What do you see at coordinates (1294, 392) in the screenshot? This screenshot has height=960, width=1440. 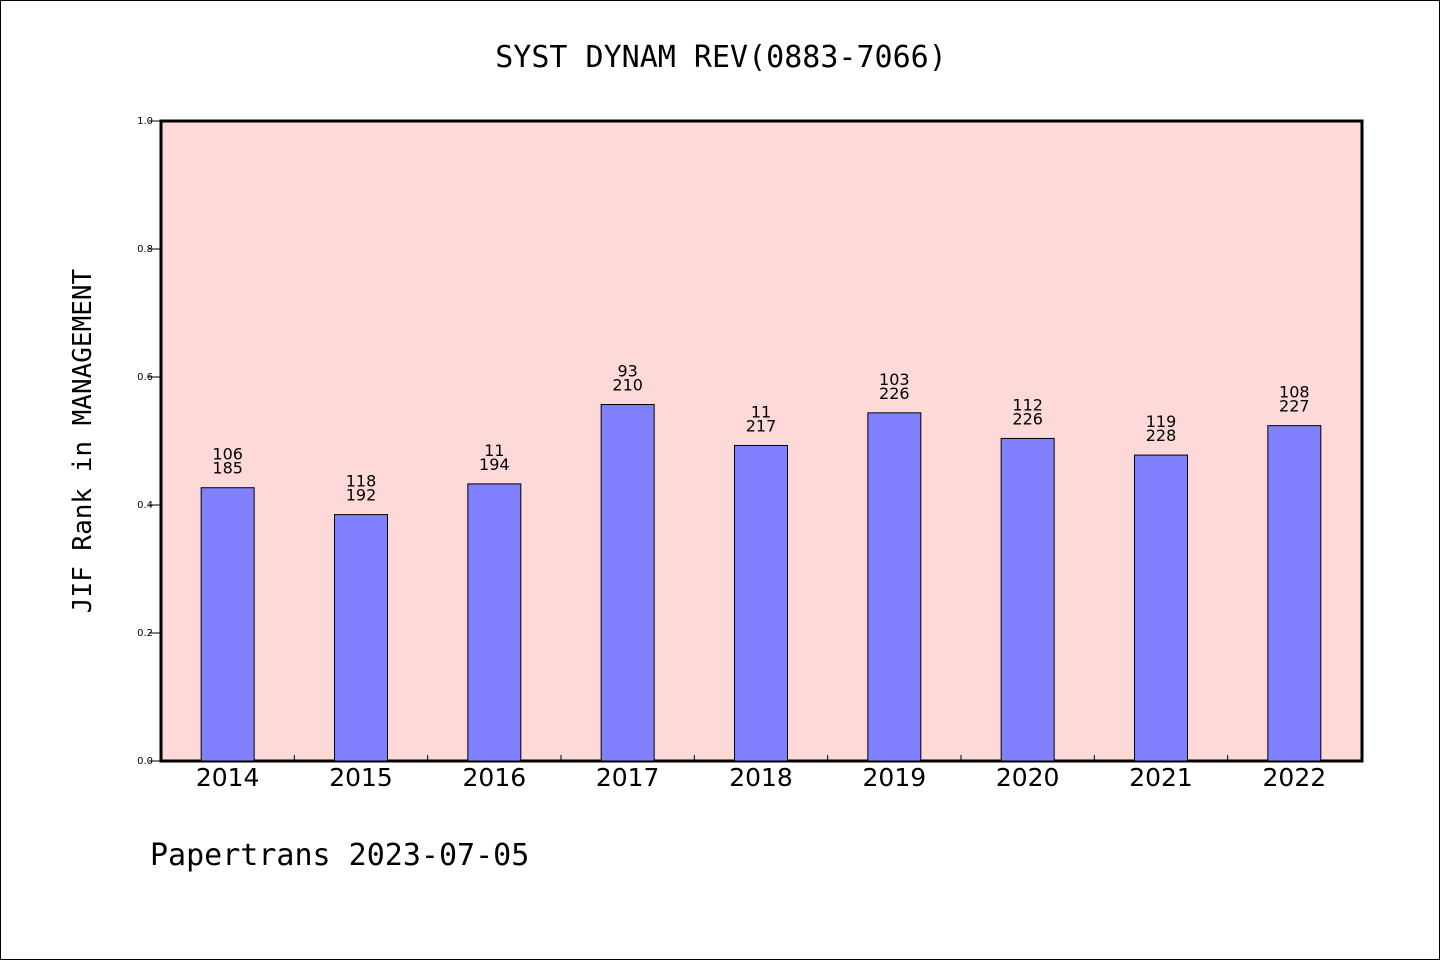 I see `bar-rank-label: 108` at bounding box center [1294, 392].